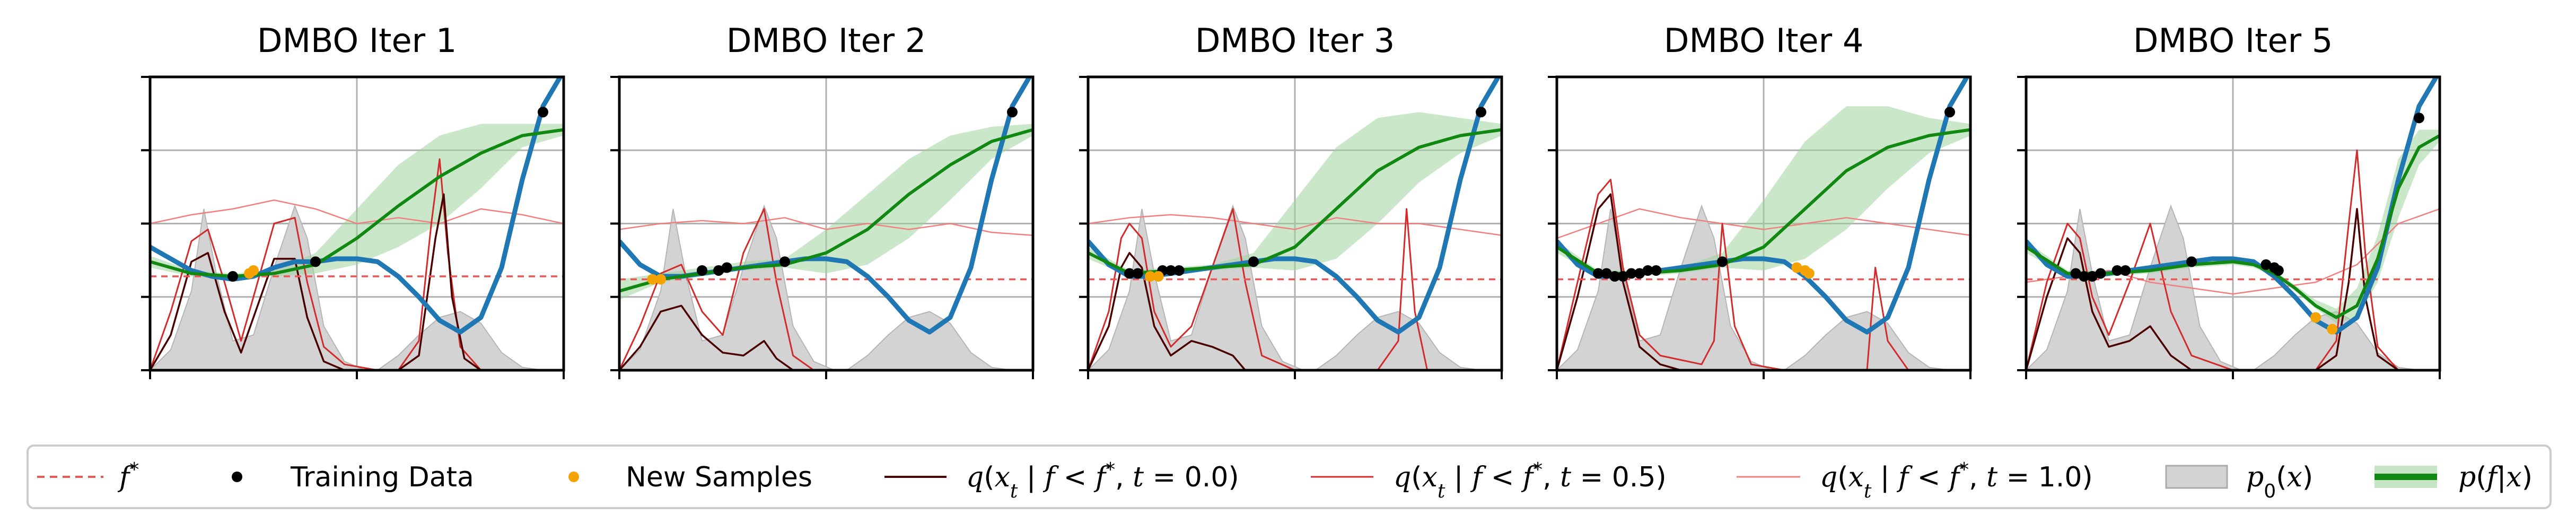 The width and height of the screenshot is (2576, 532). I want to click on panel-3: DMBO Iter 3, so click(1291, 200).